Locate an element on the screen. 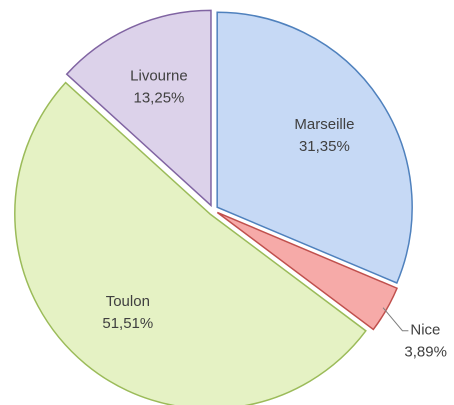  data-label-name: Livourne is located at coordinates (159, 76).